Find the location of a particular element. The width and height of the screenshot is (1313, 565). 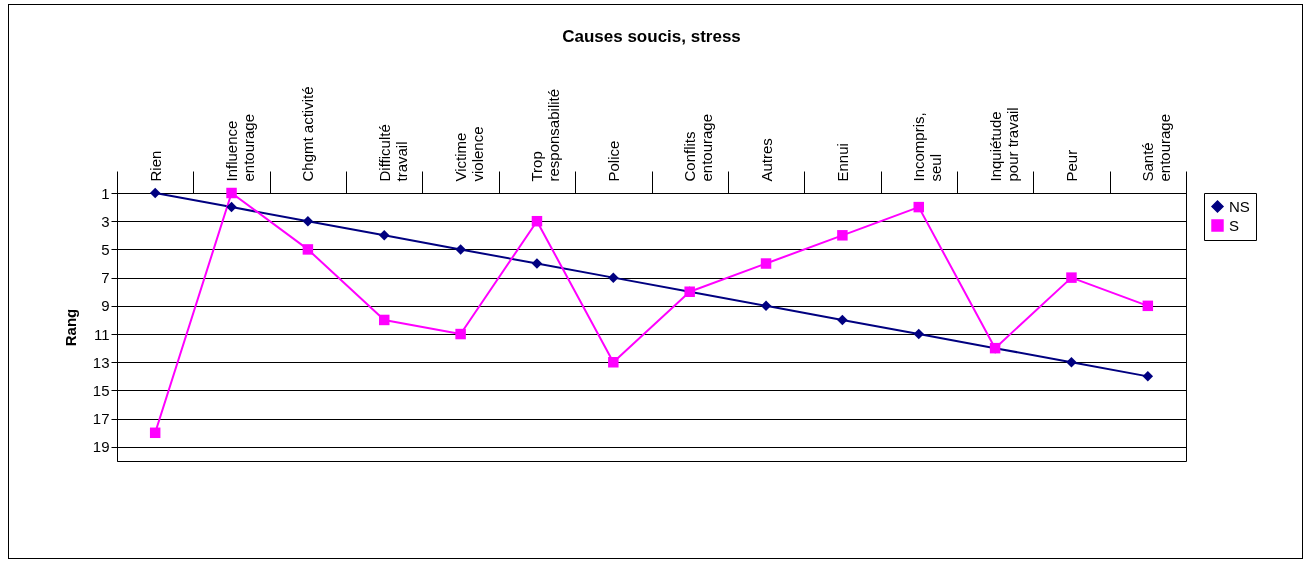

x-tick-label: Chgmt activité is located at coordinates (308, 134).